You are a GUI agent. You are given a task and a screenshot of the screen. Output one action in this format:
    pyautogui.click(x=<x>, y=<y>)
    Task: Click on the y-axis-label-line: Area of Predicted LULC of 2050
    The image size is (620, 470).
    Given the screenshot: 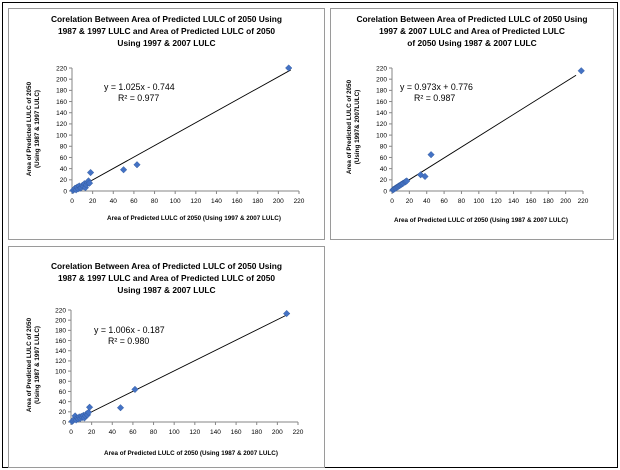 What is the action you would take?
    pyautogui.click(x=349, y=126)
    